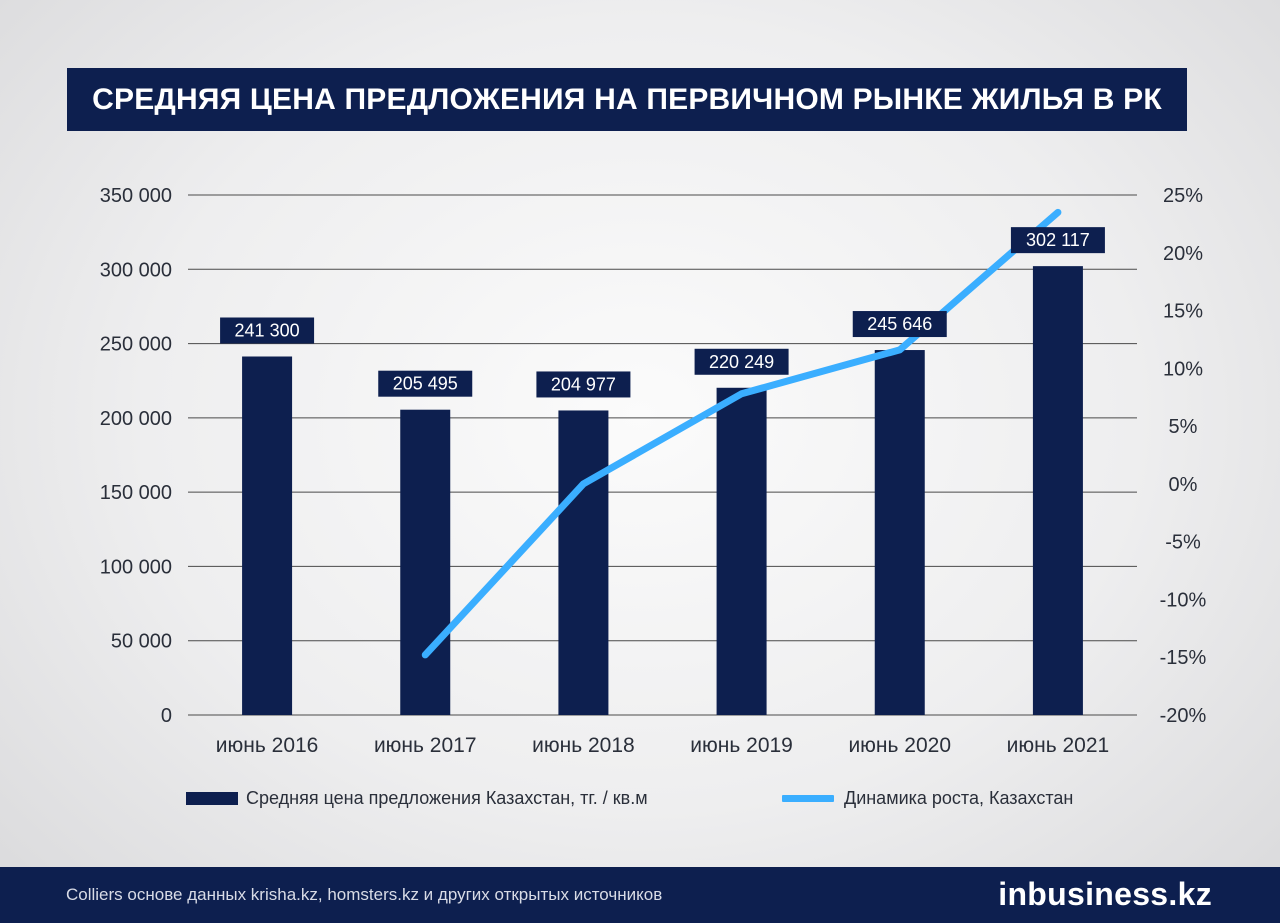 This screenshot has width=1280, height=923. What do you see at coordinates (808, 798) in the screenshot?
I see `legend-line-swatch` at bounding box center [808, 798].